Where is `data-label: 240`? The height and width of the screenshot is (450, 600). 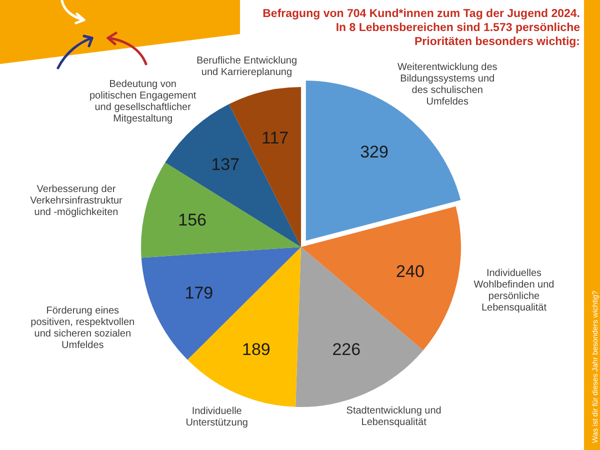
data-label: 240 is located at coordinates (410, 272).